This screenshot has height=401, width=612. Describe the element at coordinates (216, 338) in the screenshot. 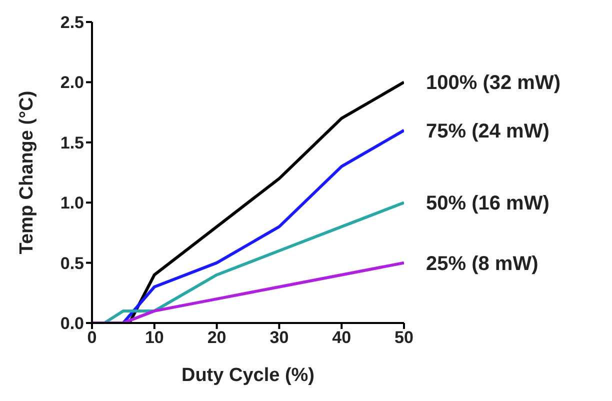

I see `x-tick-label: 20` at that location.